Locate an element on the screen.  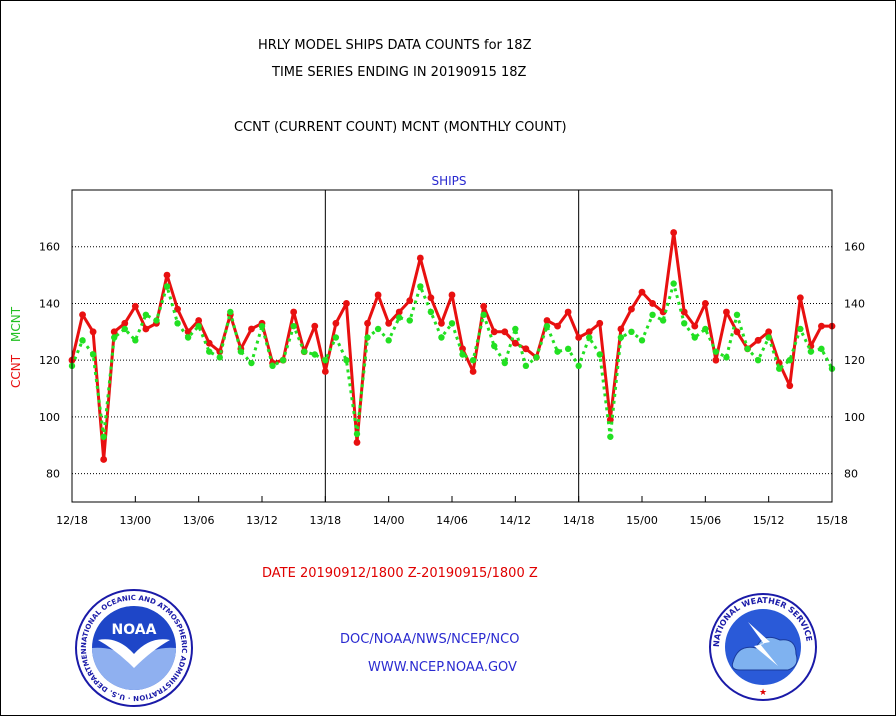
ylabel-ccnt: CCNT is located at coordinates (16, 371).